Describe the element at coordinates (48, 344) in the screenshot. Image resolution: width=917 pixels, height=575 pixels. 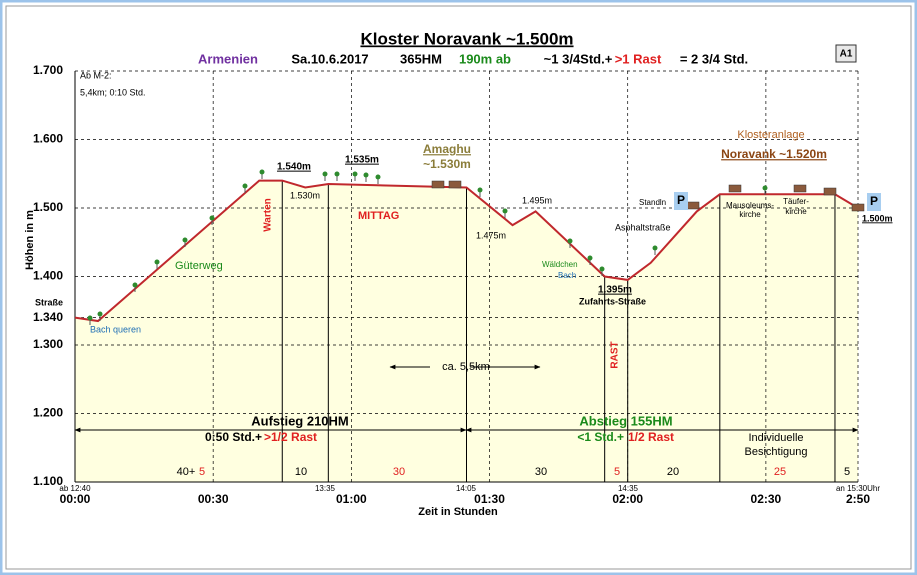
I see `y-tick-label: 1.300` at that location.